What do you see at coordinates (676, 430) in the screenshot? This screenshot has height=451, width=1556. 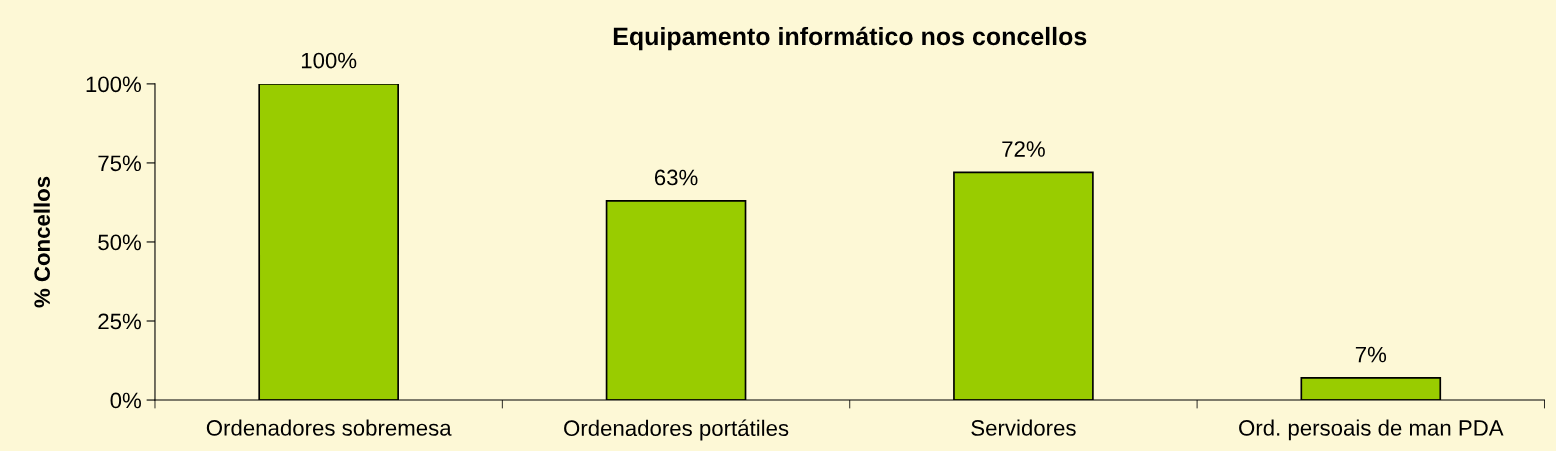 I see `x-tick-label: Ordenadores portátiles` at bounding box center [676, 430].